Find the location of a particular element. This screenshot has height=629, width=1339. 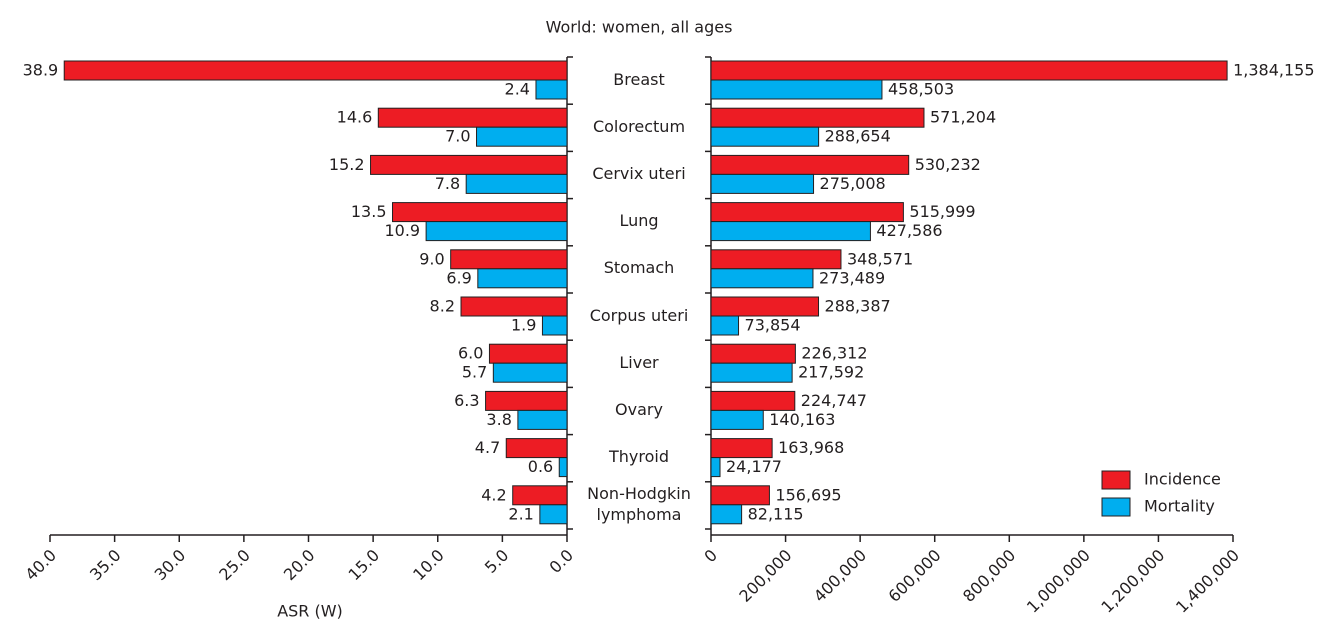

value-label: 348,571 is located at coordinates (880, 258).